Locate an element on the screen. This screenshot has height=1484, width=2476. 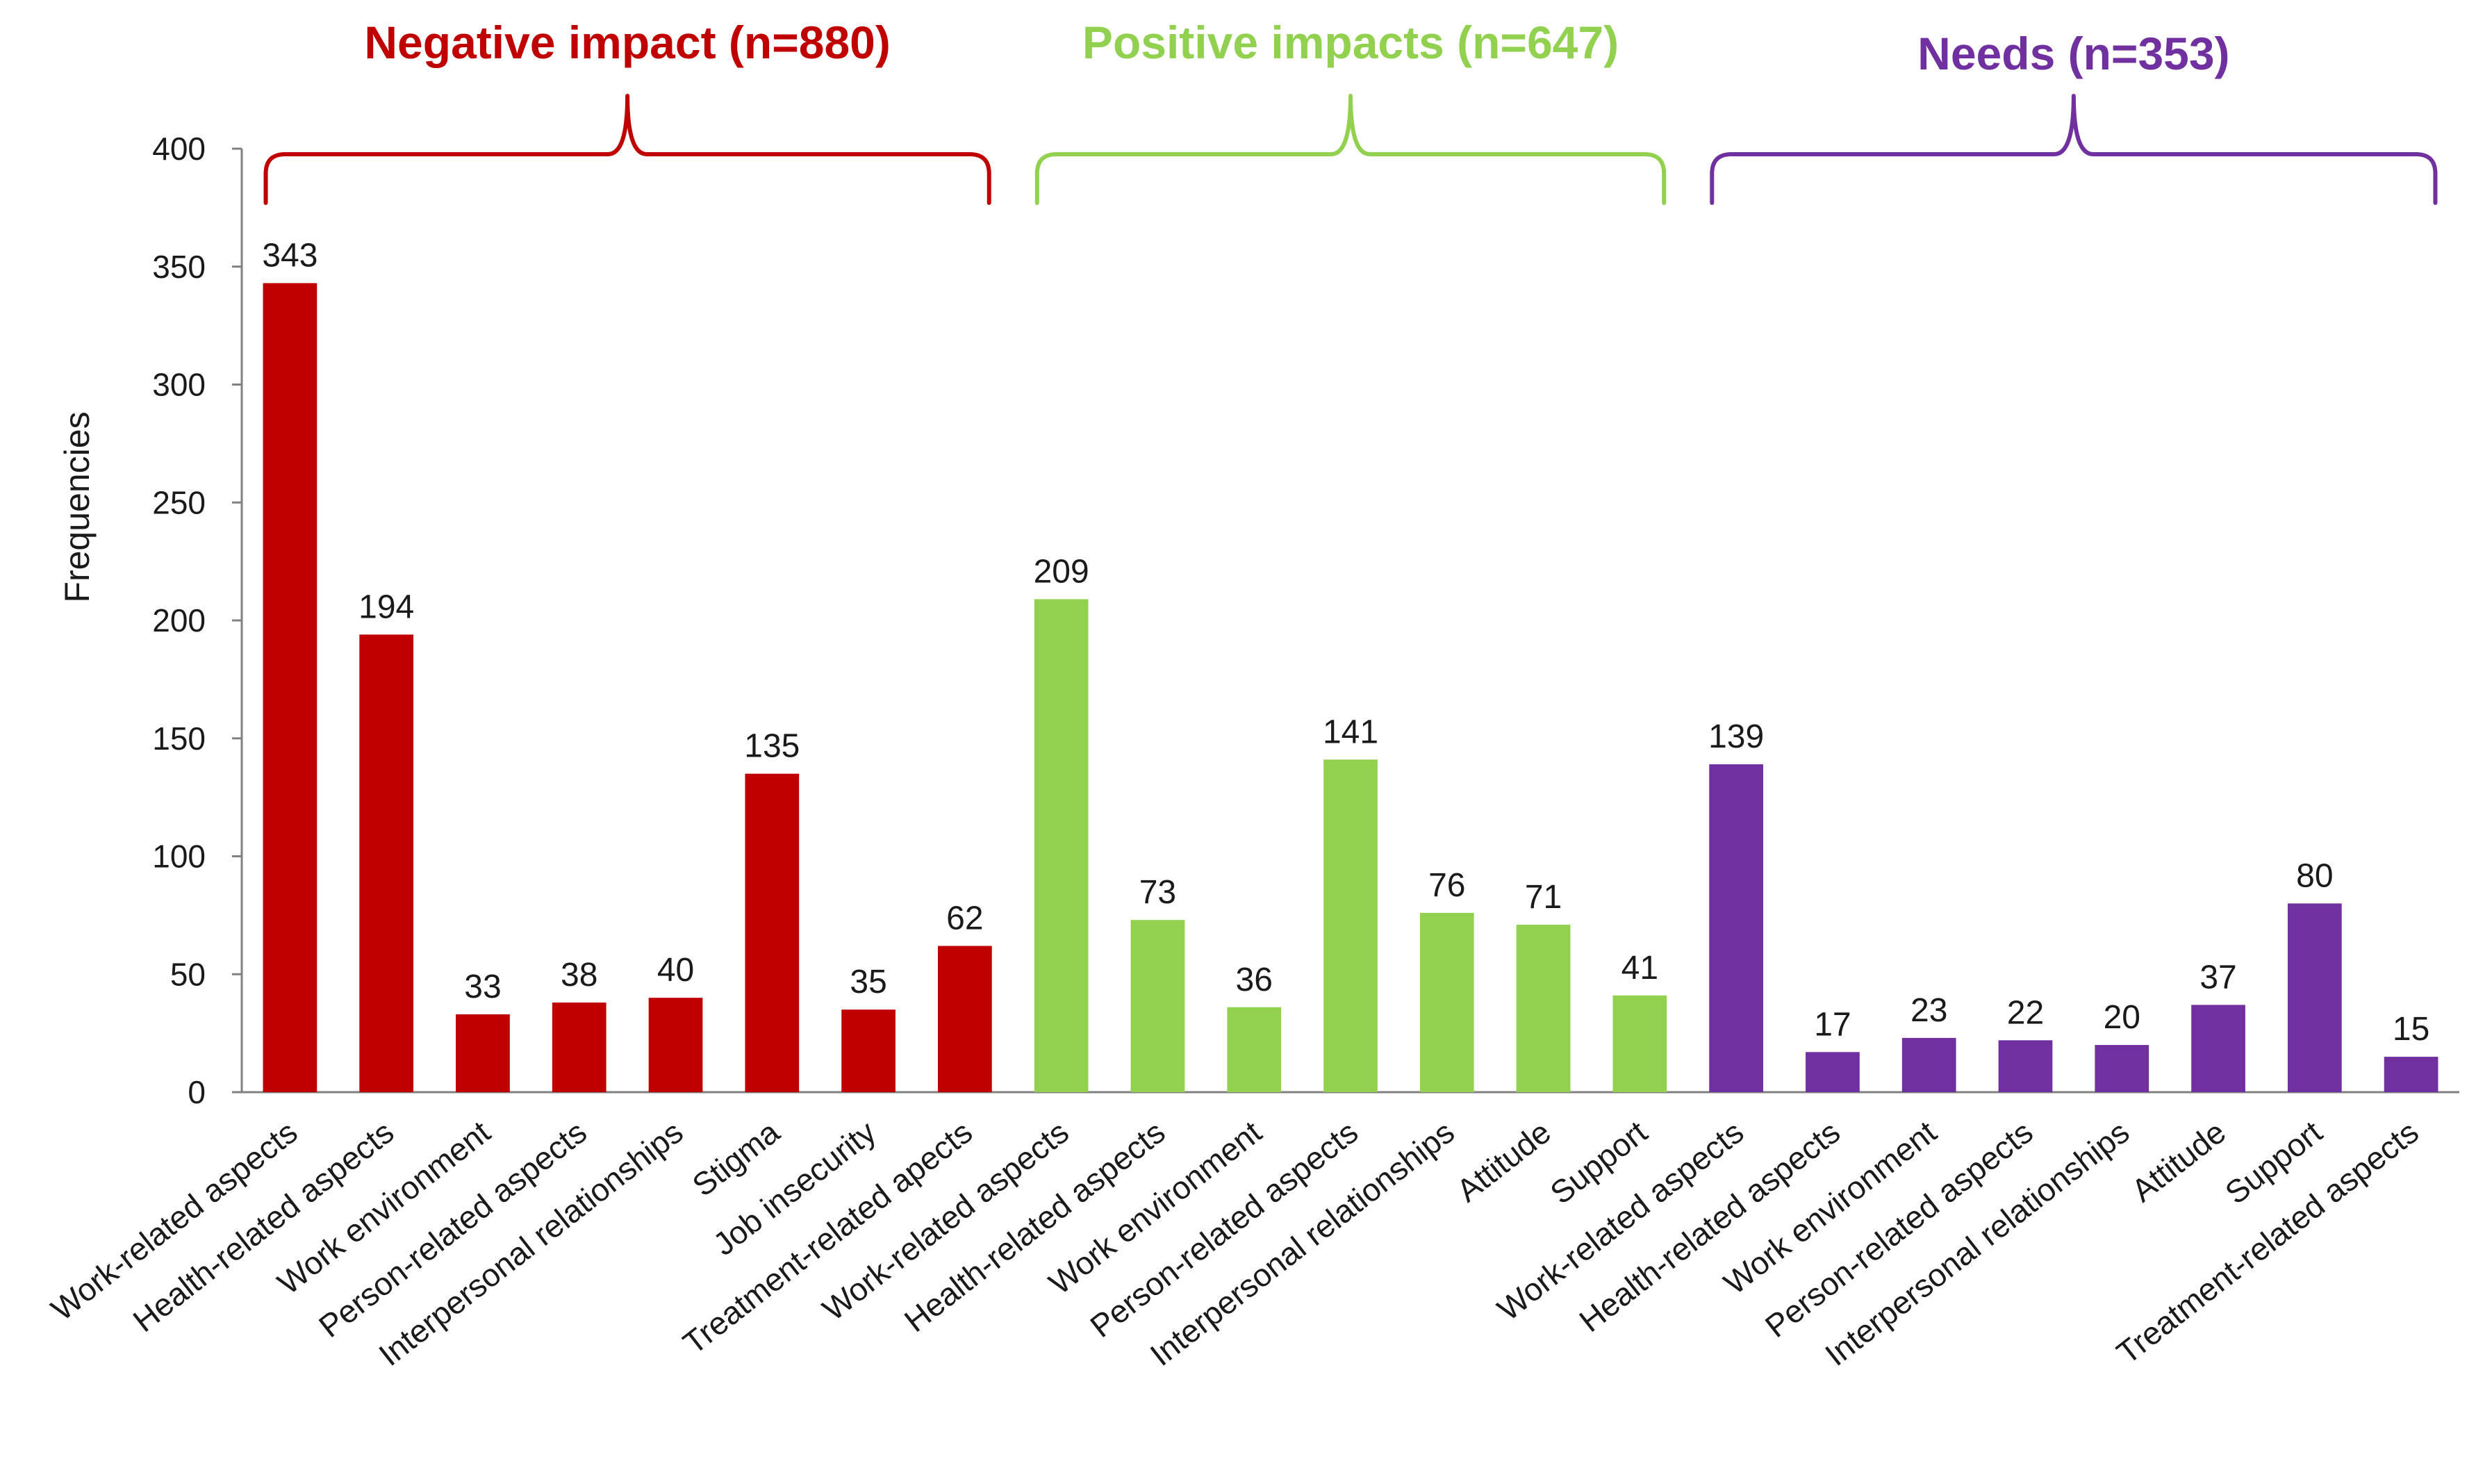
data-label: 22 is located at coordinates (2025, 1013).